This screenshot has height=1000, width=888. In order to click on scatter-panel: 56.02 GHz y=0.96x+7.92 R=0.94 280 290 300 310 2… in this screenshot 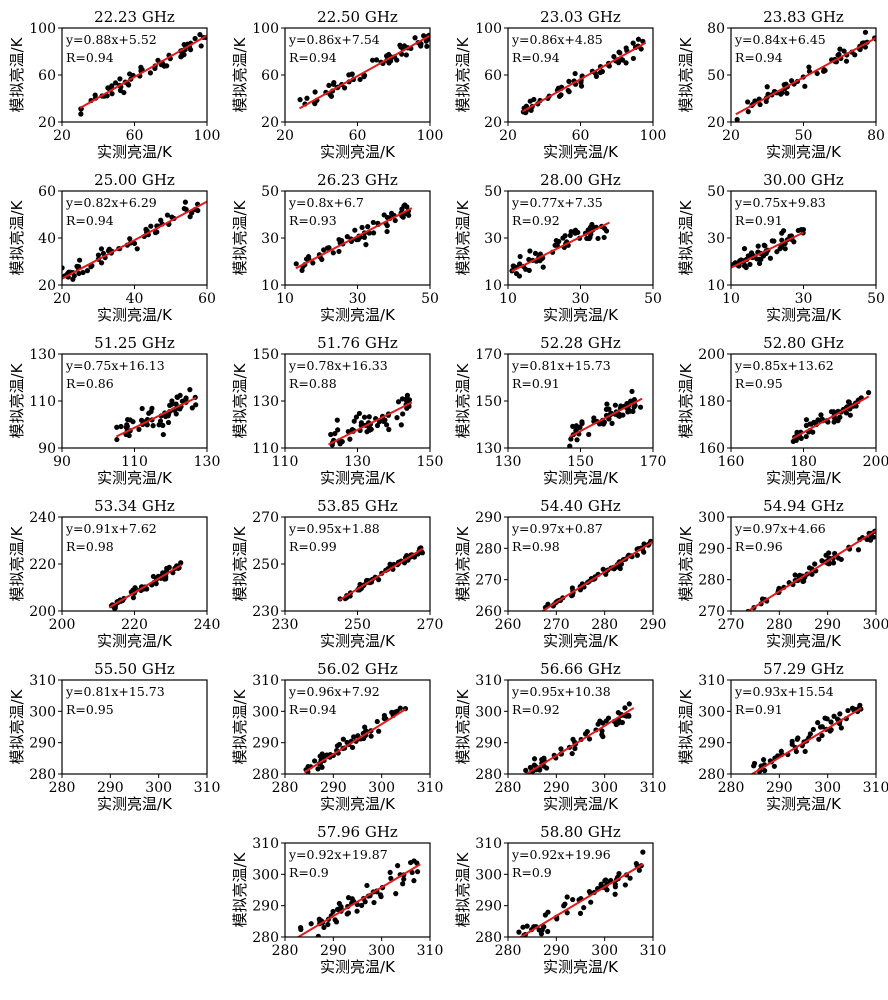, I will do `click(337, 736)`.